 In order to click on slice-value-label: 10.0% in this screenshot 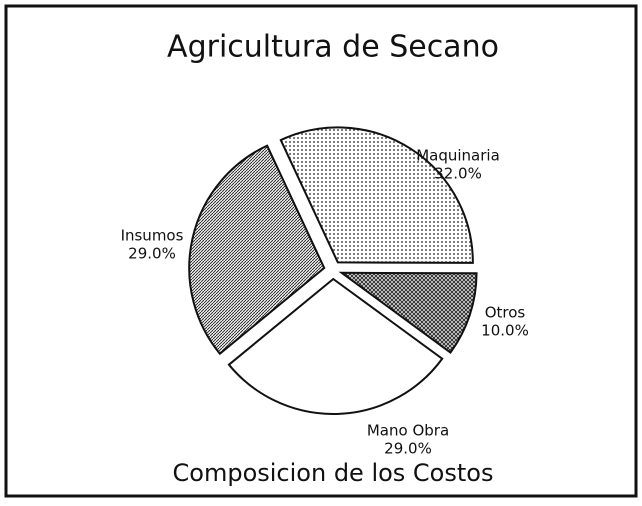, I will do `click(505, 331)`.